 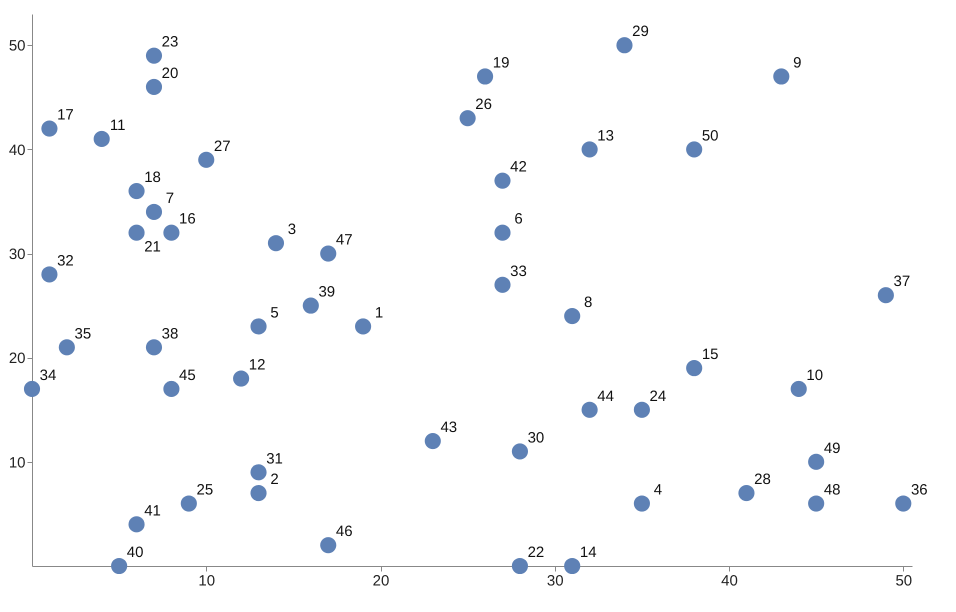 What do you see at coordinates (518, 271) in the screenshot?
I see `annotation: 33` at bounding box center [518, 271].